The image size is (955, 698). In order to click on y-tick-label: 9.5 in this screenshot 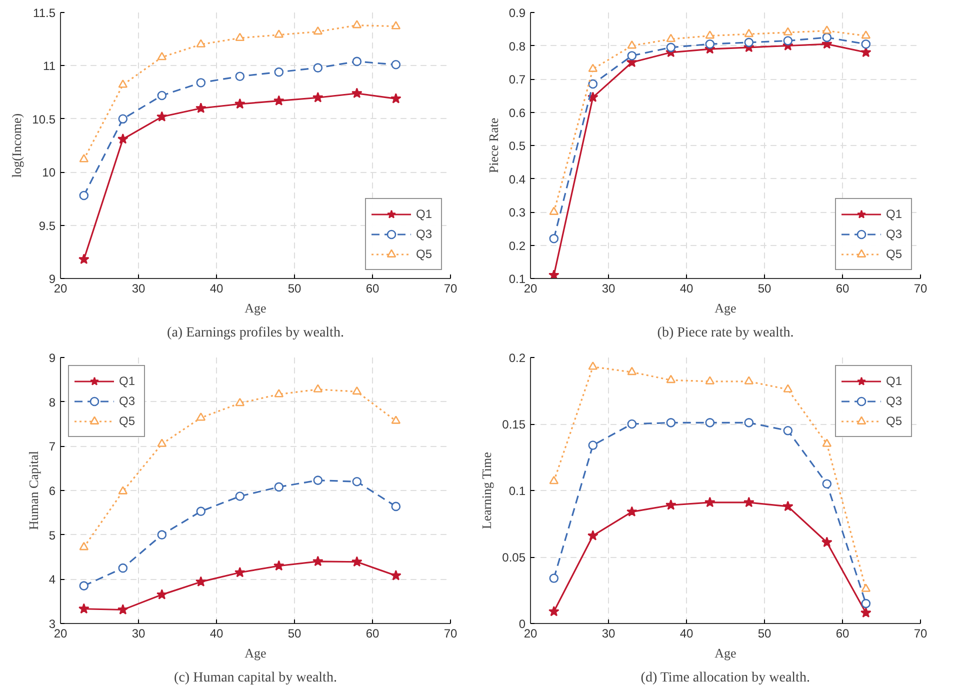, I will do `click(47, 225)`.